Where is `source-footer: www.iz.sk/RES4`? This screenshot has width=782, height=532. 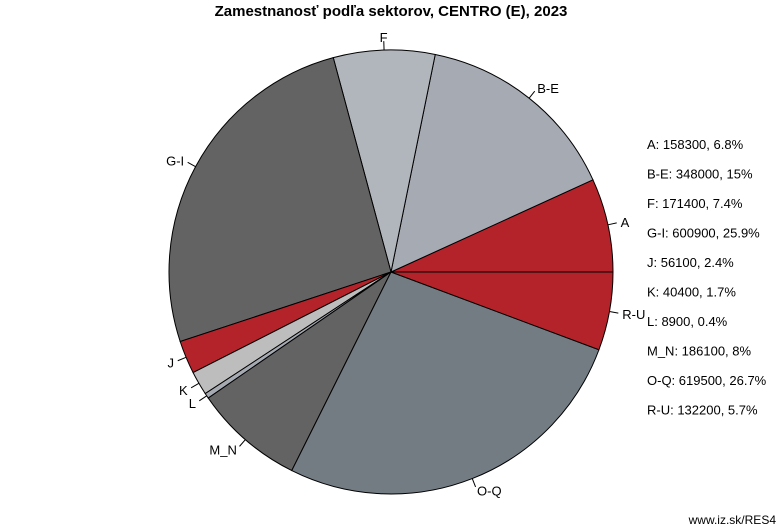
source-footer: www.iz.sk/RES4 is located at coordinates (732, 520).